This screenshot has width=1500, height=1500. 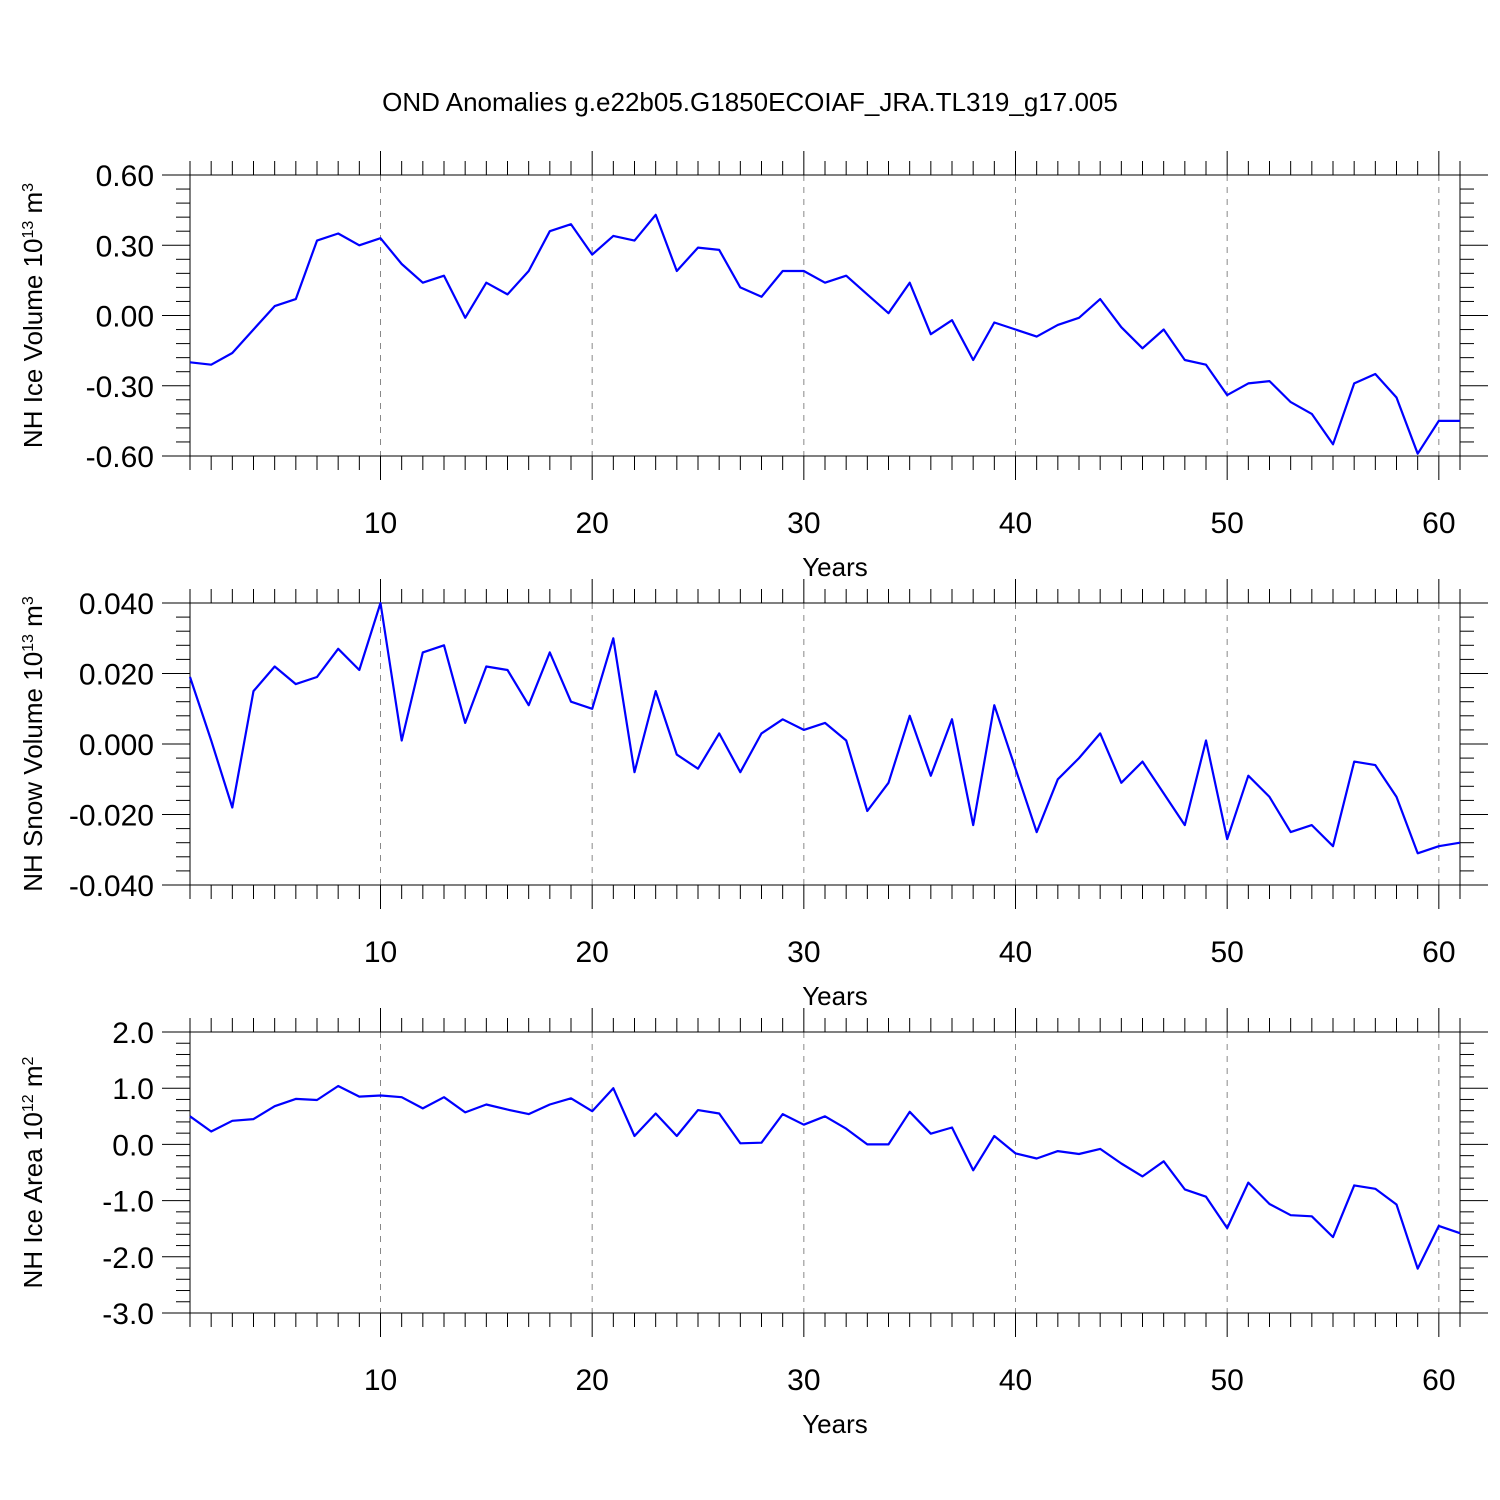 I want to click on y-tick-label: -3.0, so click(x=128, y=1314).